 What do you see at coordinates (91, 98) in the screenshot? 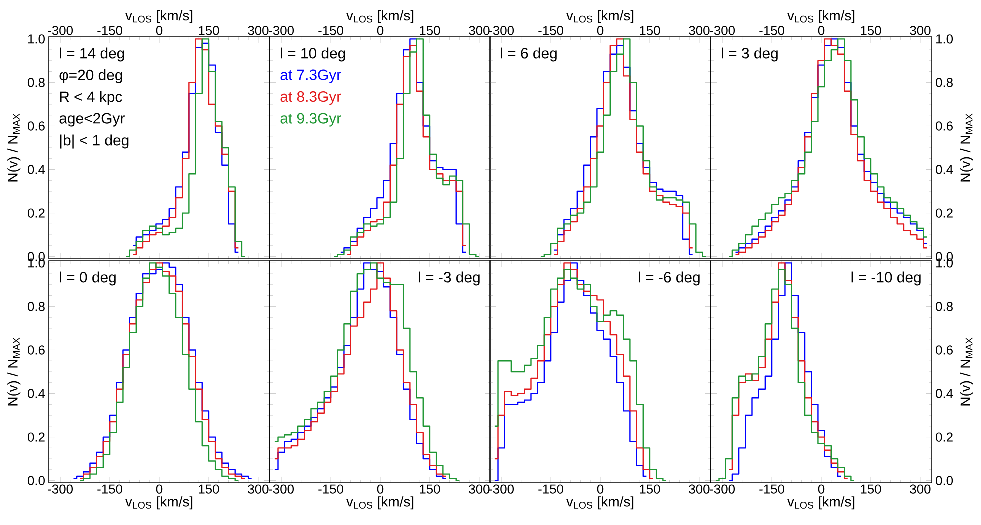
I see `annotation: R < 4 kpc` at bounding box center [91, 98].